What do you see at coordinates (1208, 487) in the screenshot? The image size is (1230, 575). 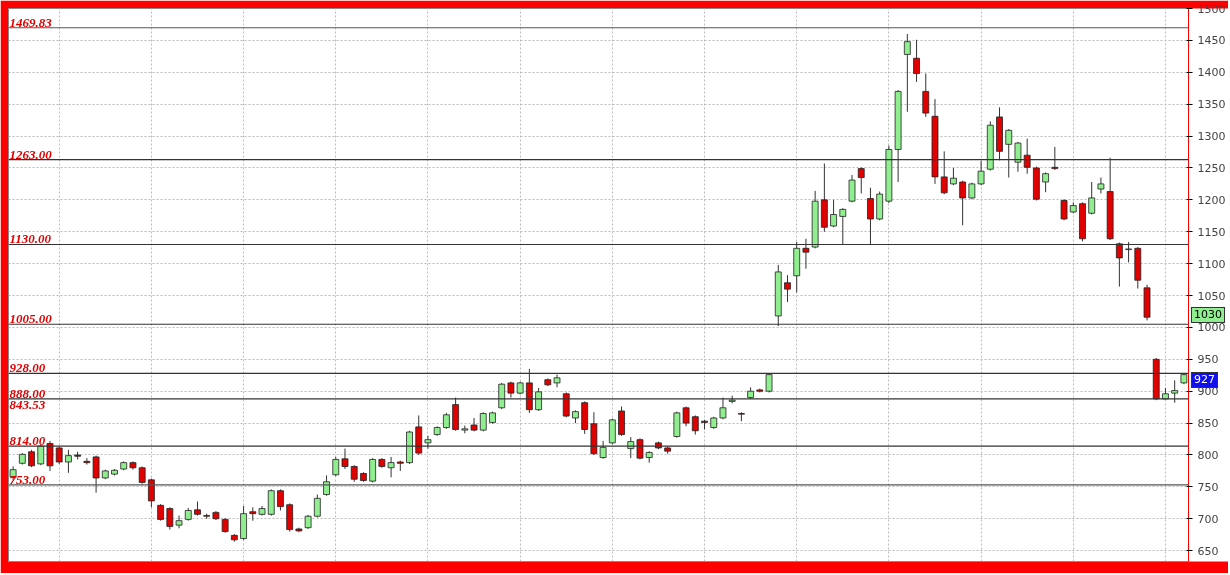 I see `y-tick-label: 750` at bounding box center [1208, 487].